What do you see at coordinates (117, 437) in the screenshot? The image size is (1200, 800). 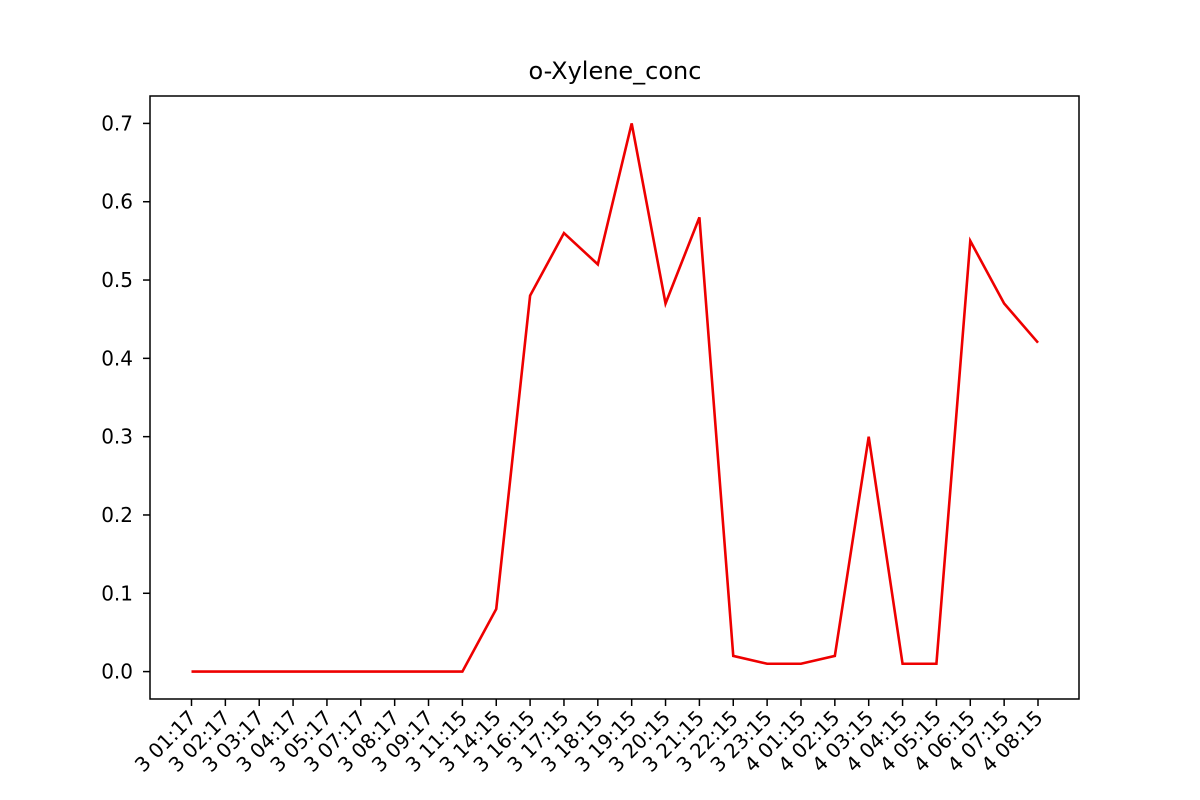 I see `y-tick-label: 0.3` at bounding box center [117, 437].